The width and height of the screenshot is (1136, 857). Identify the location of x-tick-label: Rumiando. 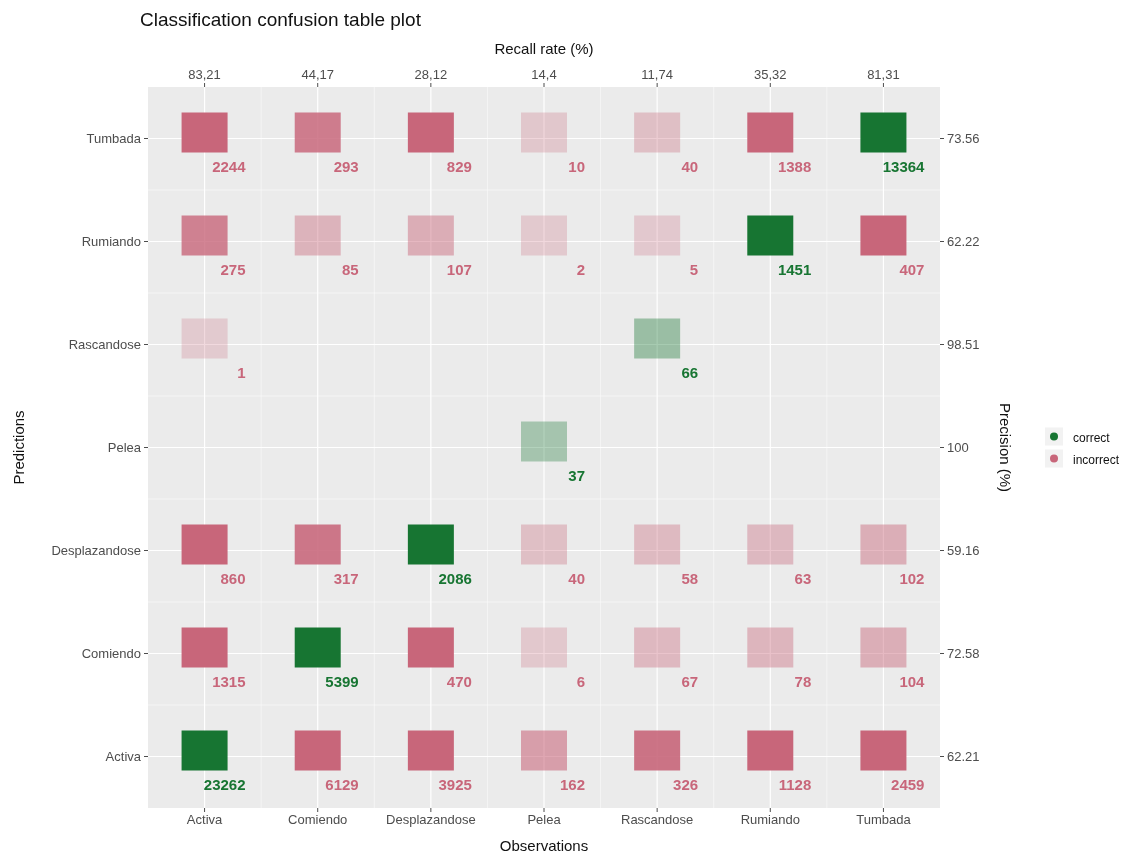
(770, 820).